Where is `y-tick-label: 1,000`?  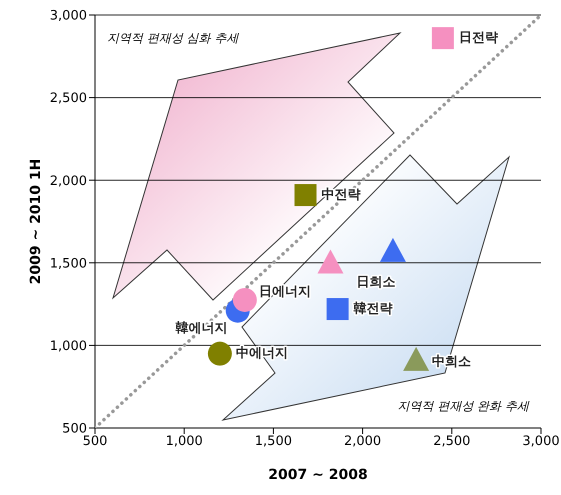
y-tick-label: 1,000 is located at coordinates (68, 346).